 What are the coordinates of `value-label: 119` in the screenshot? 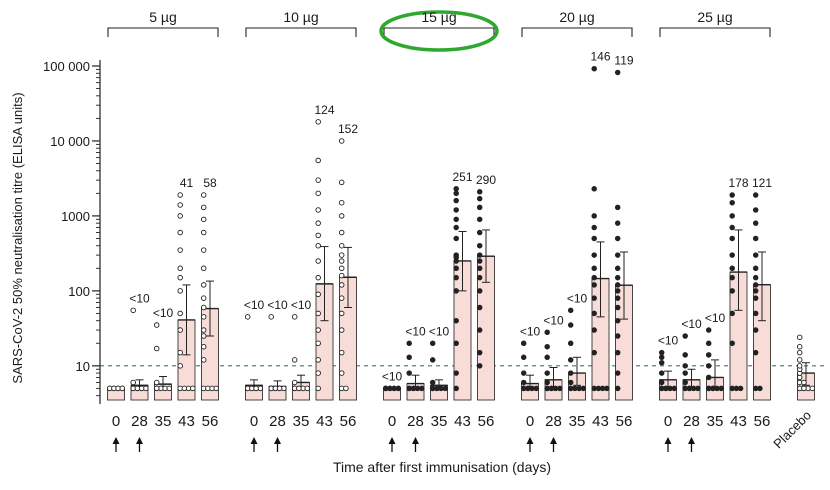 It's located at (623, 60).